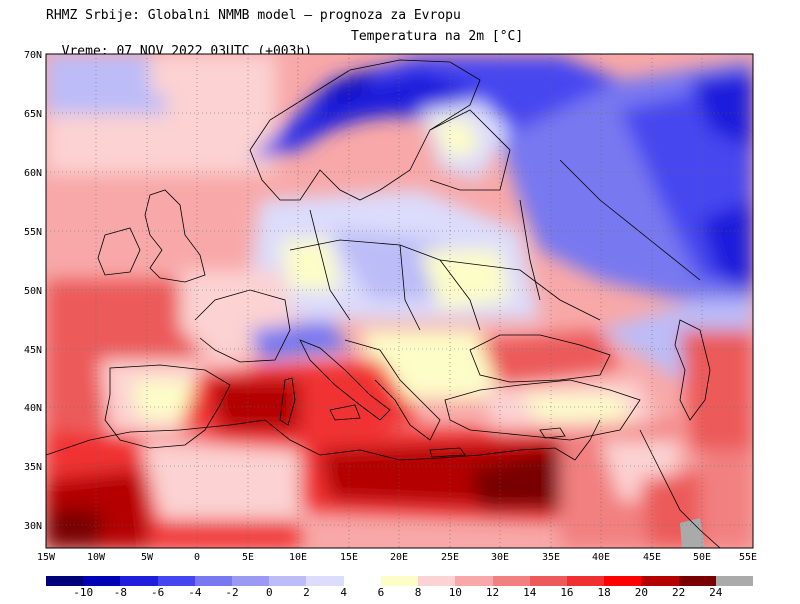 This screenshot has width=800, height=604. I want to click on legend-label: -2, so click(232, 592).